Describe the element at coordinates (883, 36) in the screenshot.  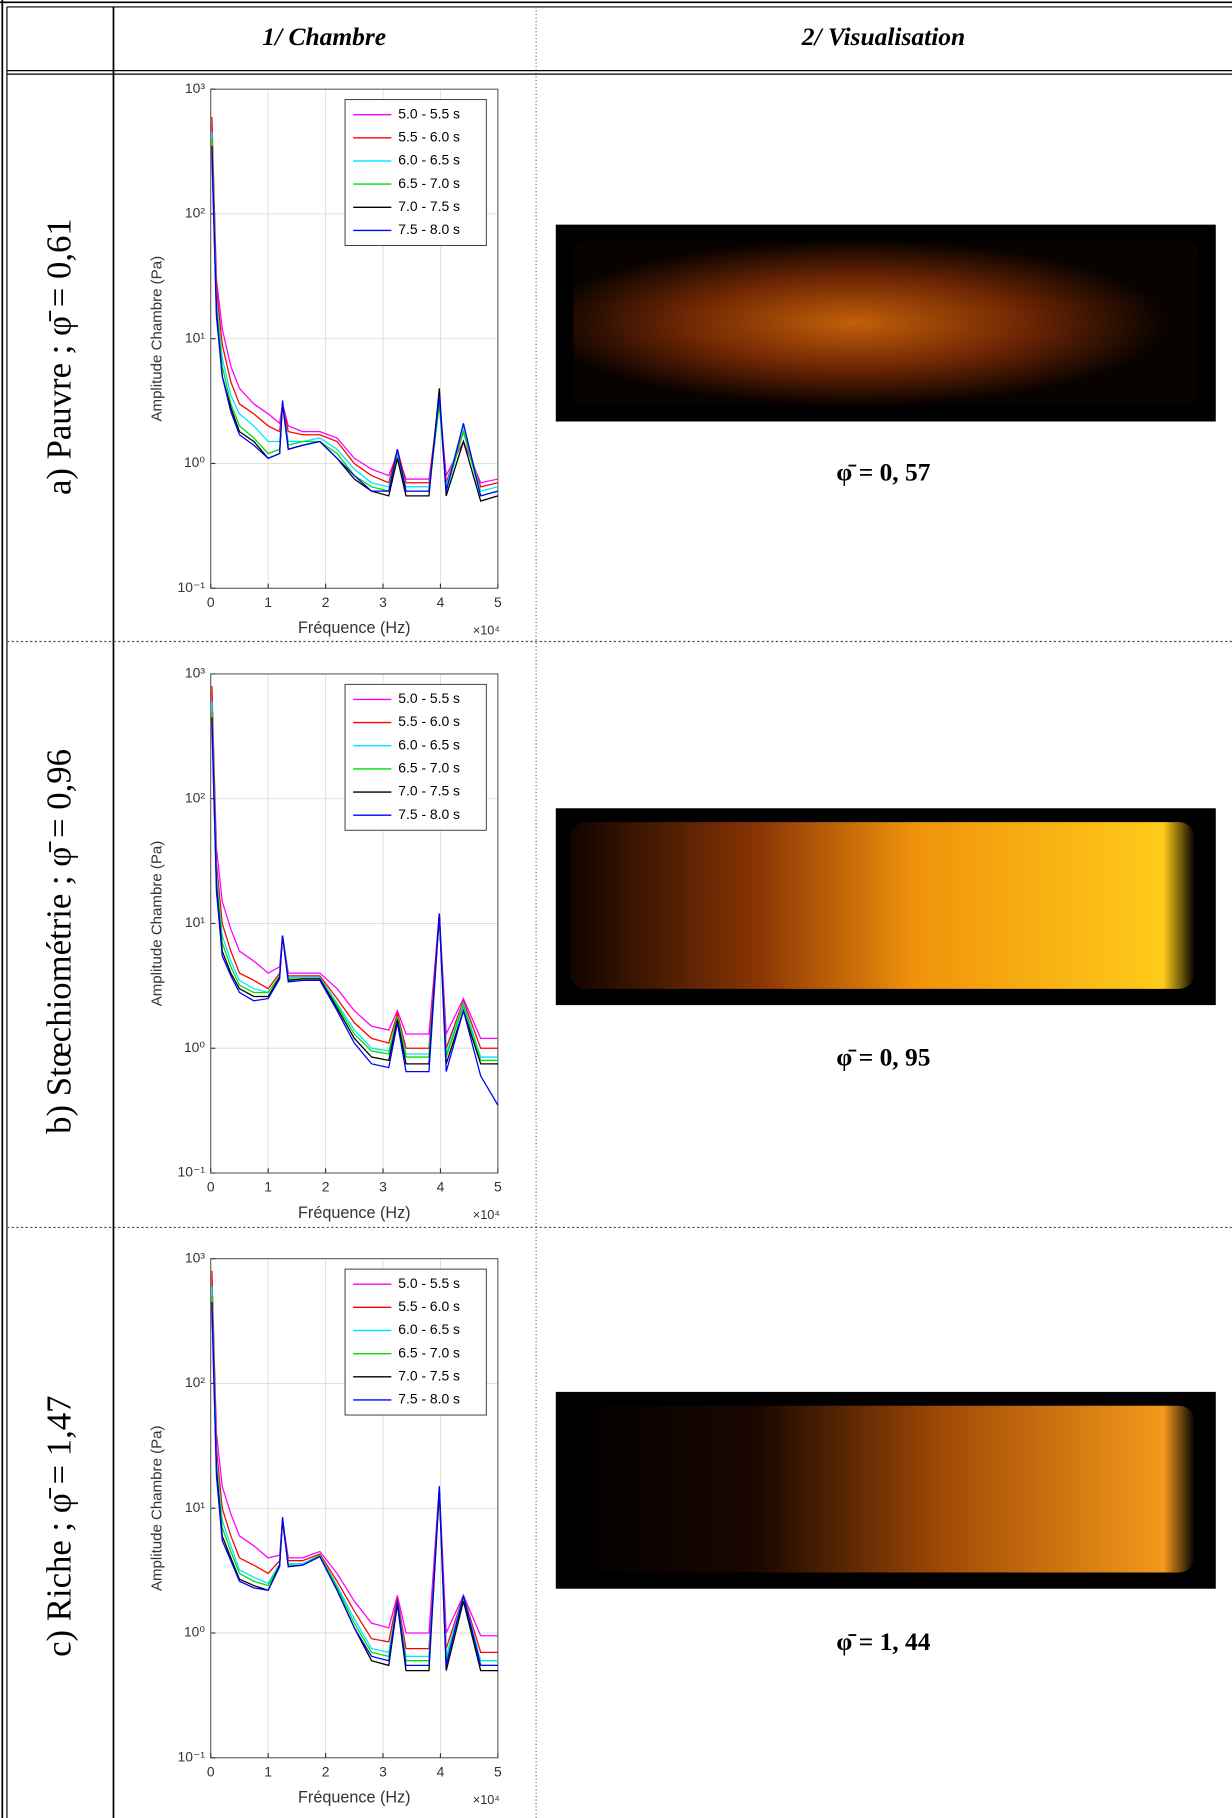
I see `column-header: 2/ Visualisation` at that location.